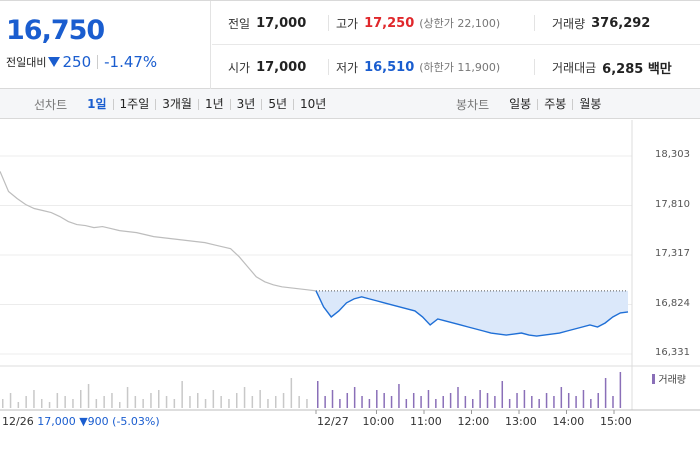  Describe the element at coordinates (81, 421) in the screenshot. I see `prev-day-info: 12/26 17,000 ▼900 (-5.03%)` at that location.